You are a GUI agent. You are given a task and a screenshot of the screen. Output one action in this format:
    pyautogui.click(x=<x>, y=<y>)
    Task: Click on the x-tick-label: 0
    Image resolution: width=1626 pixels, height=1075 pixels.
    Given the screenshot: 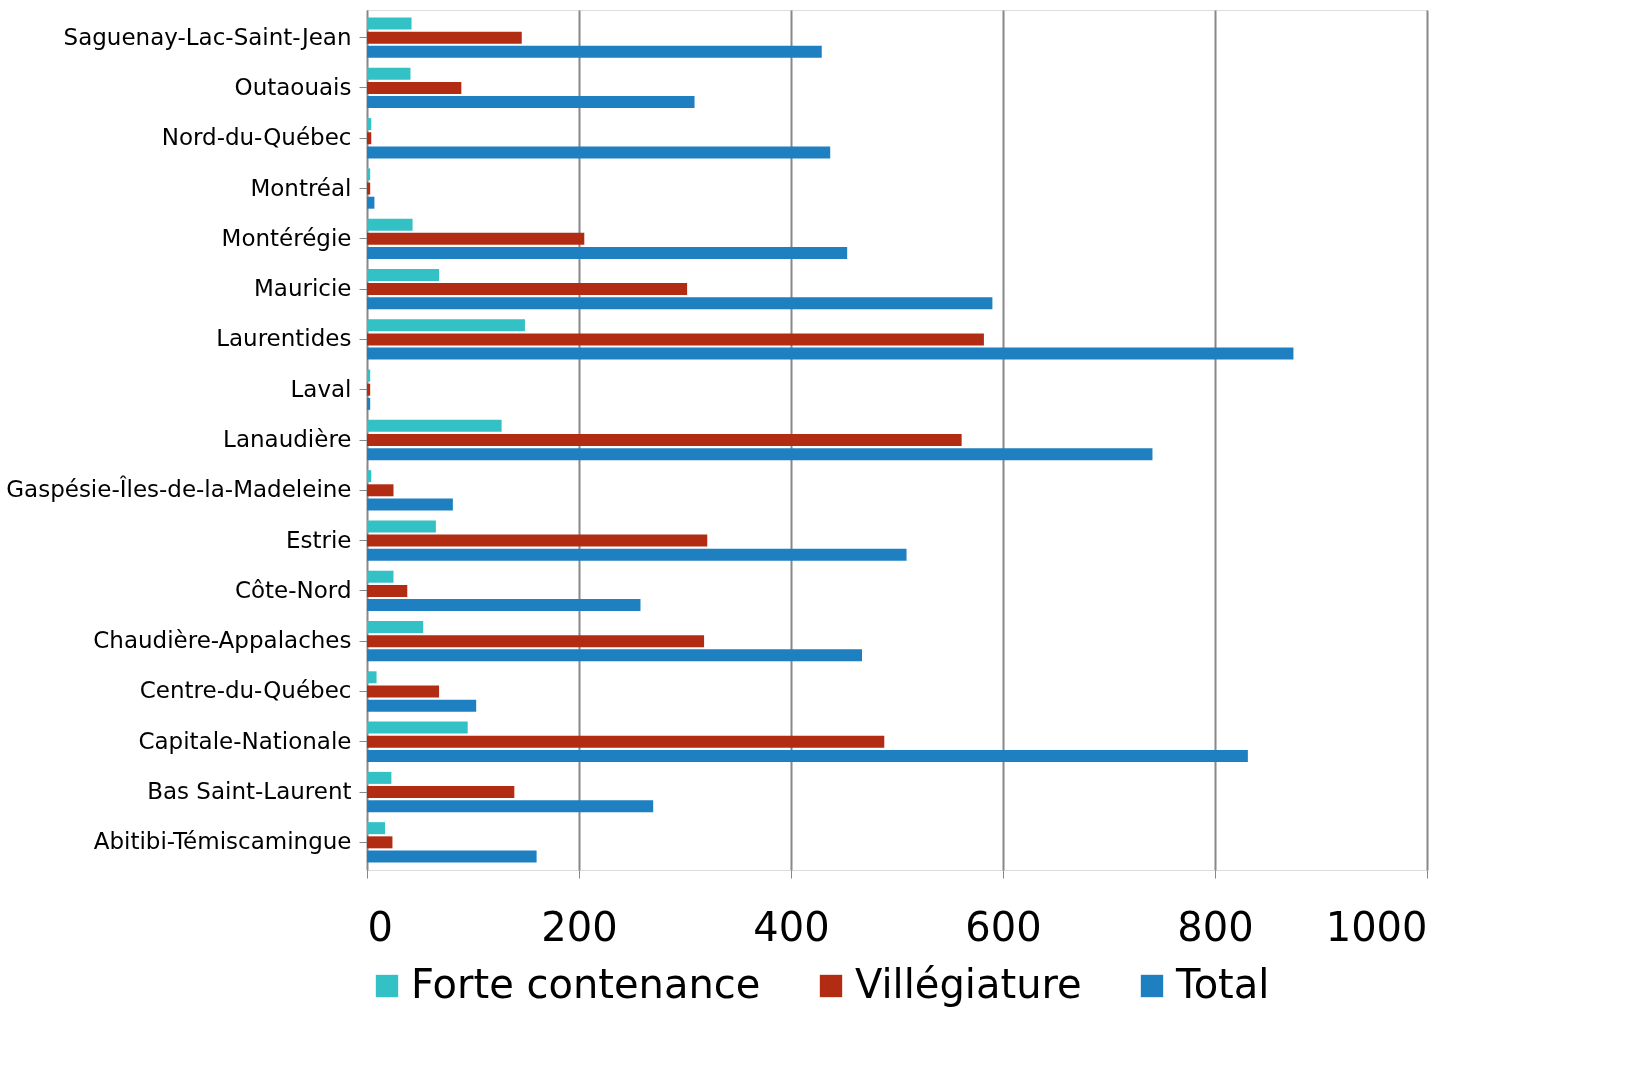 What is the action you would take?
    pyautogui.click(x=380, y=926)
    